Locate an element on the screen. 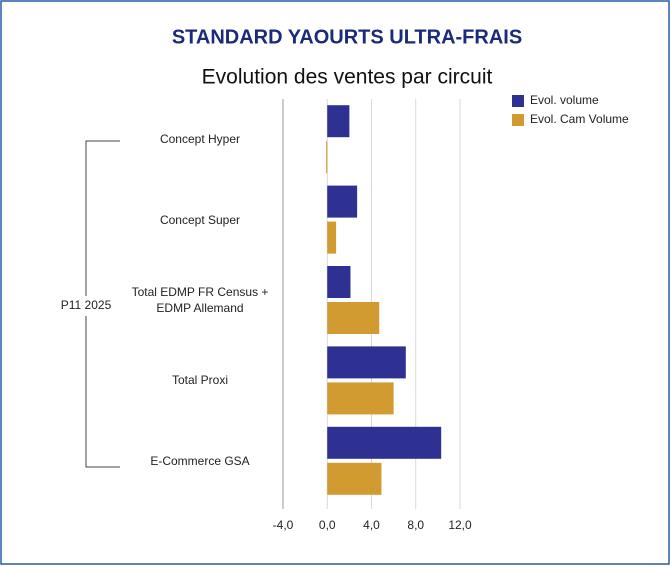 The width and height of the screenshot is (671, 566). y-tick-label: Total Proxi is located at coordinates (200, 380).